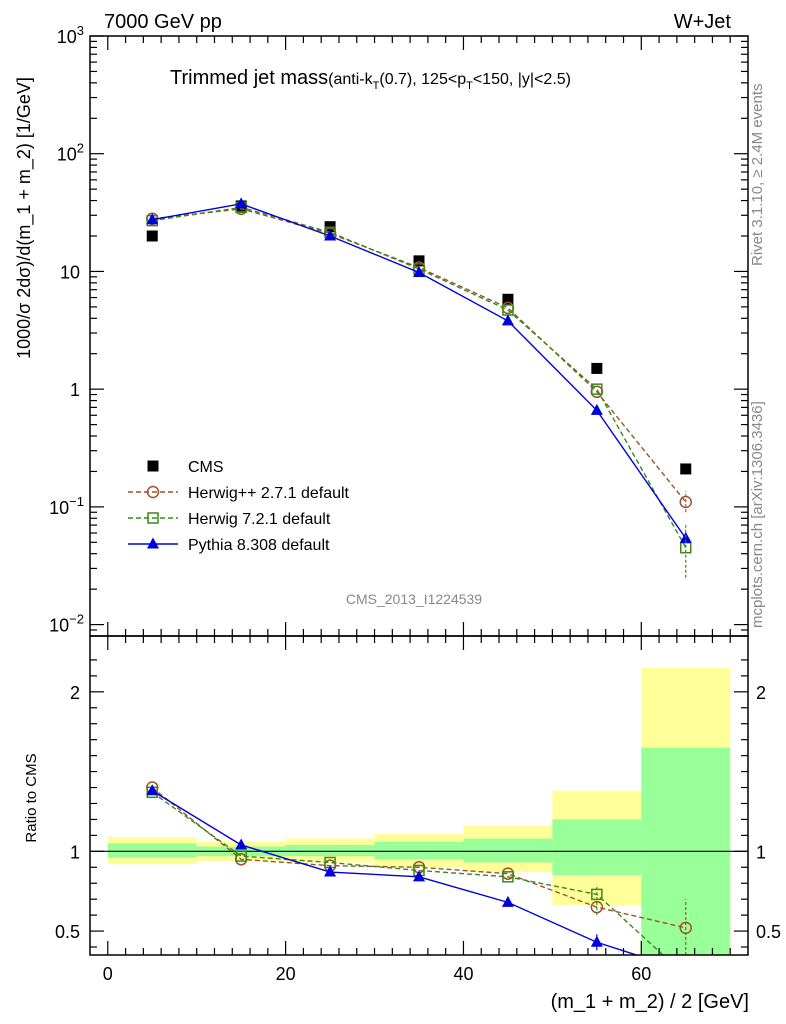  I want to click on y-tick-label-exp: −2, so click(76, 619).